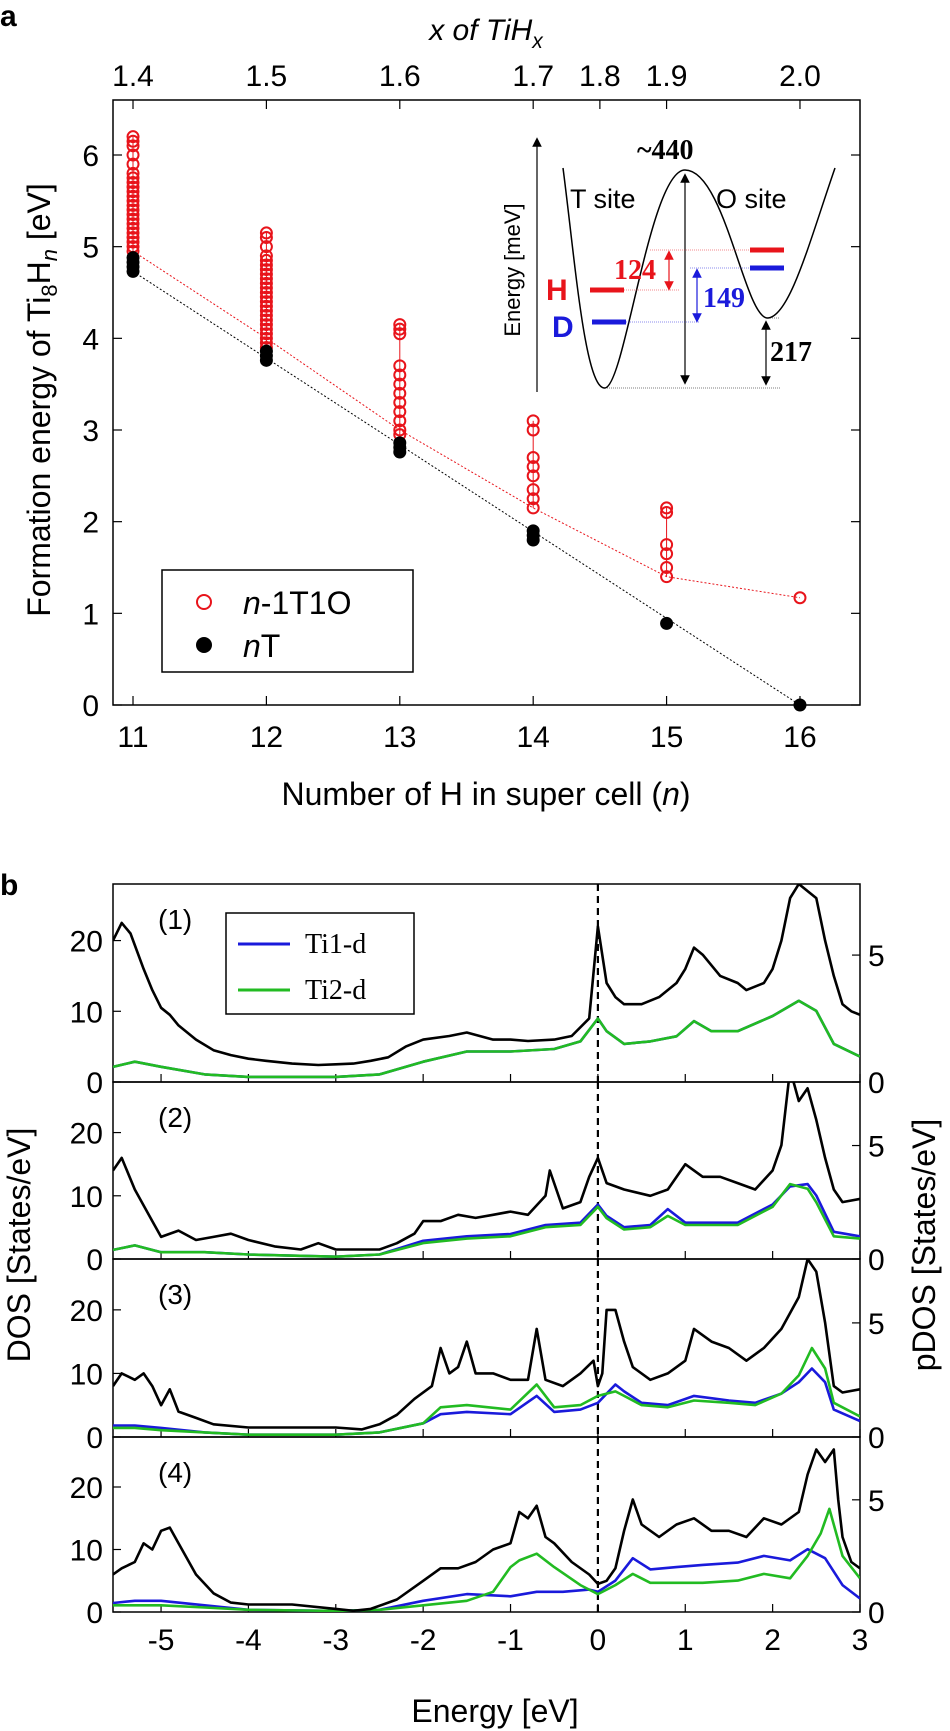 The image size is (950, 1731). I want to click on top-axis-label: x of TiHx, so click(485, 33).